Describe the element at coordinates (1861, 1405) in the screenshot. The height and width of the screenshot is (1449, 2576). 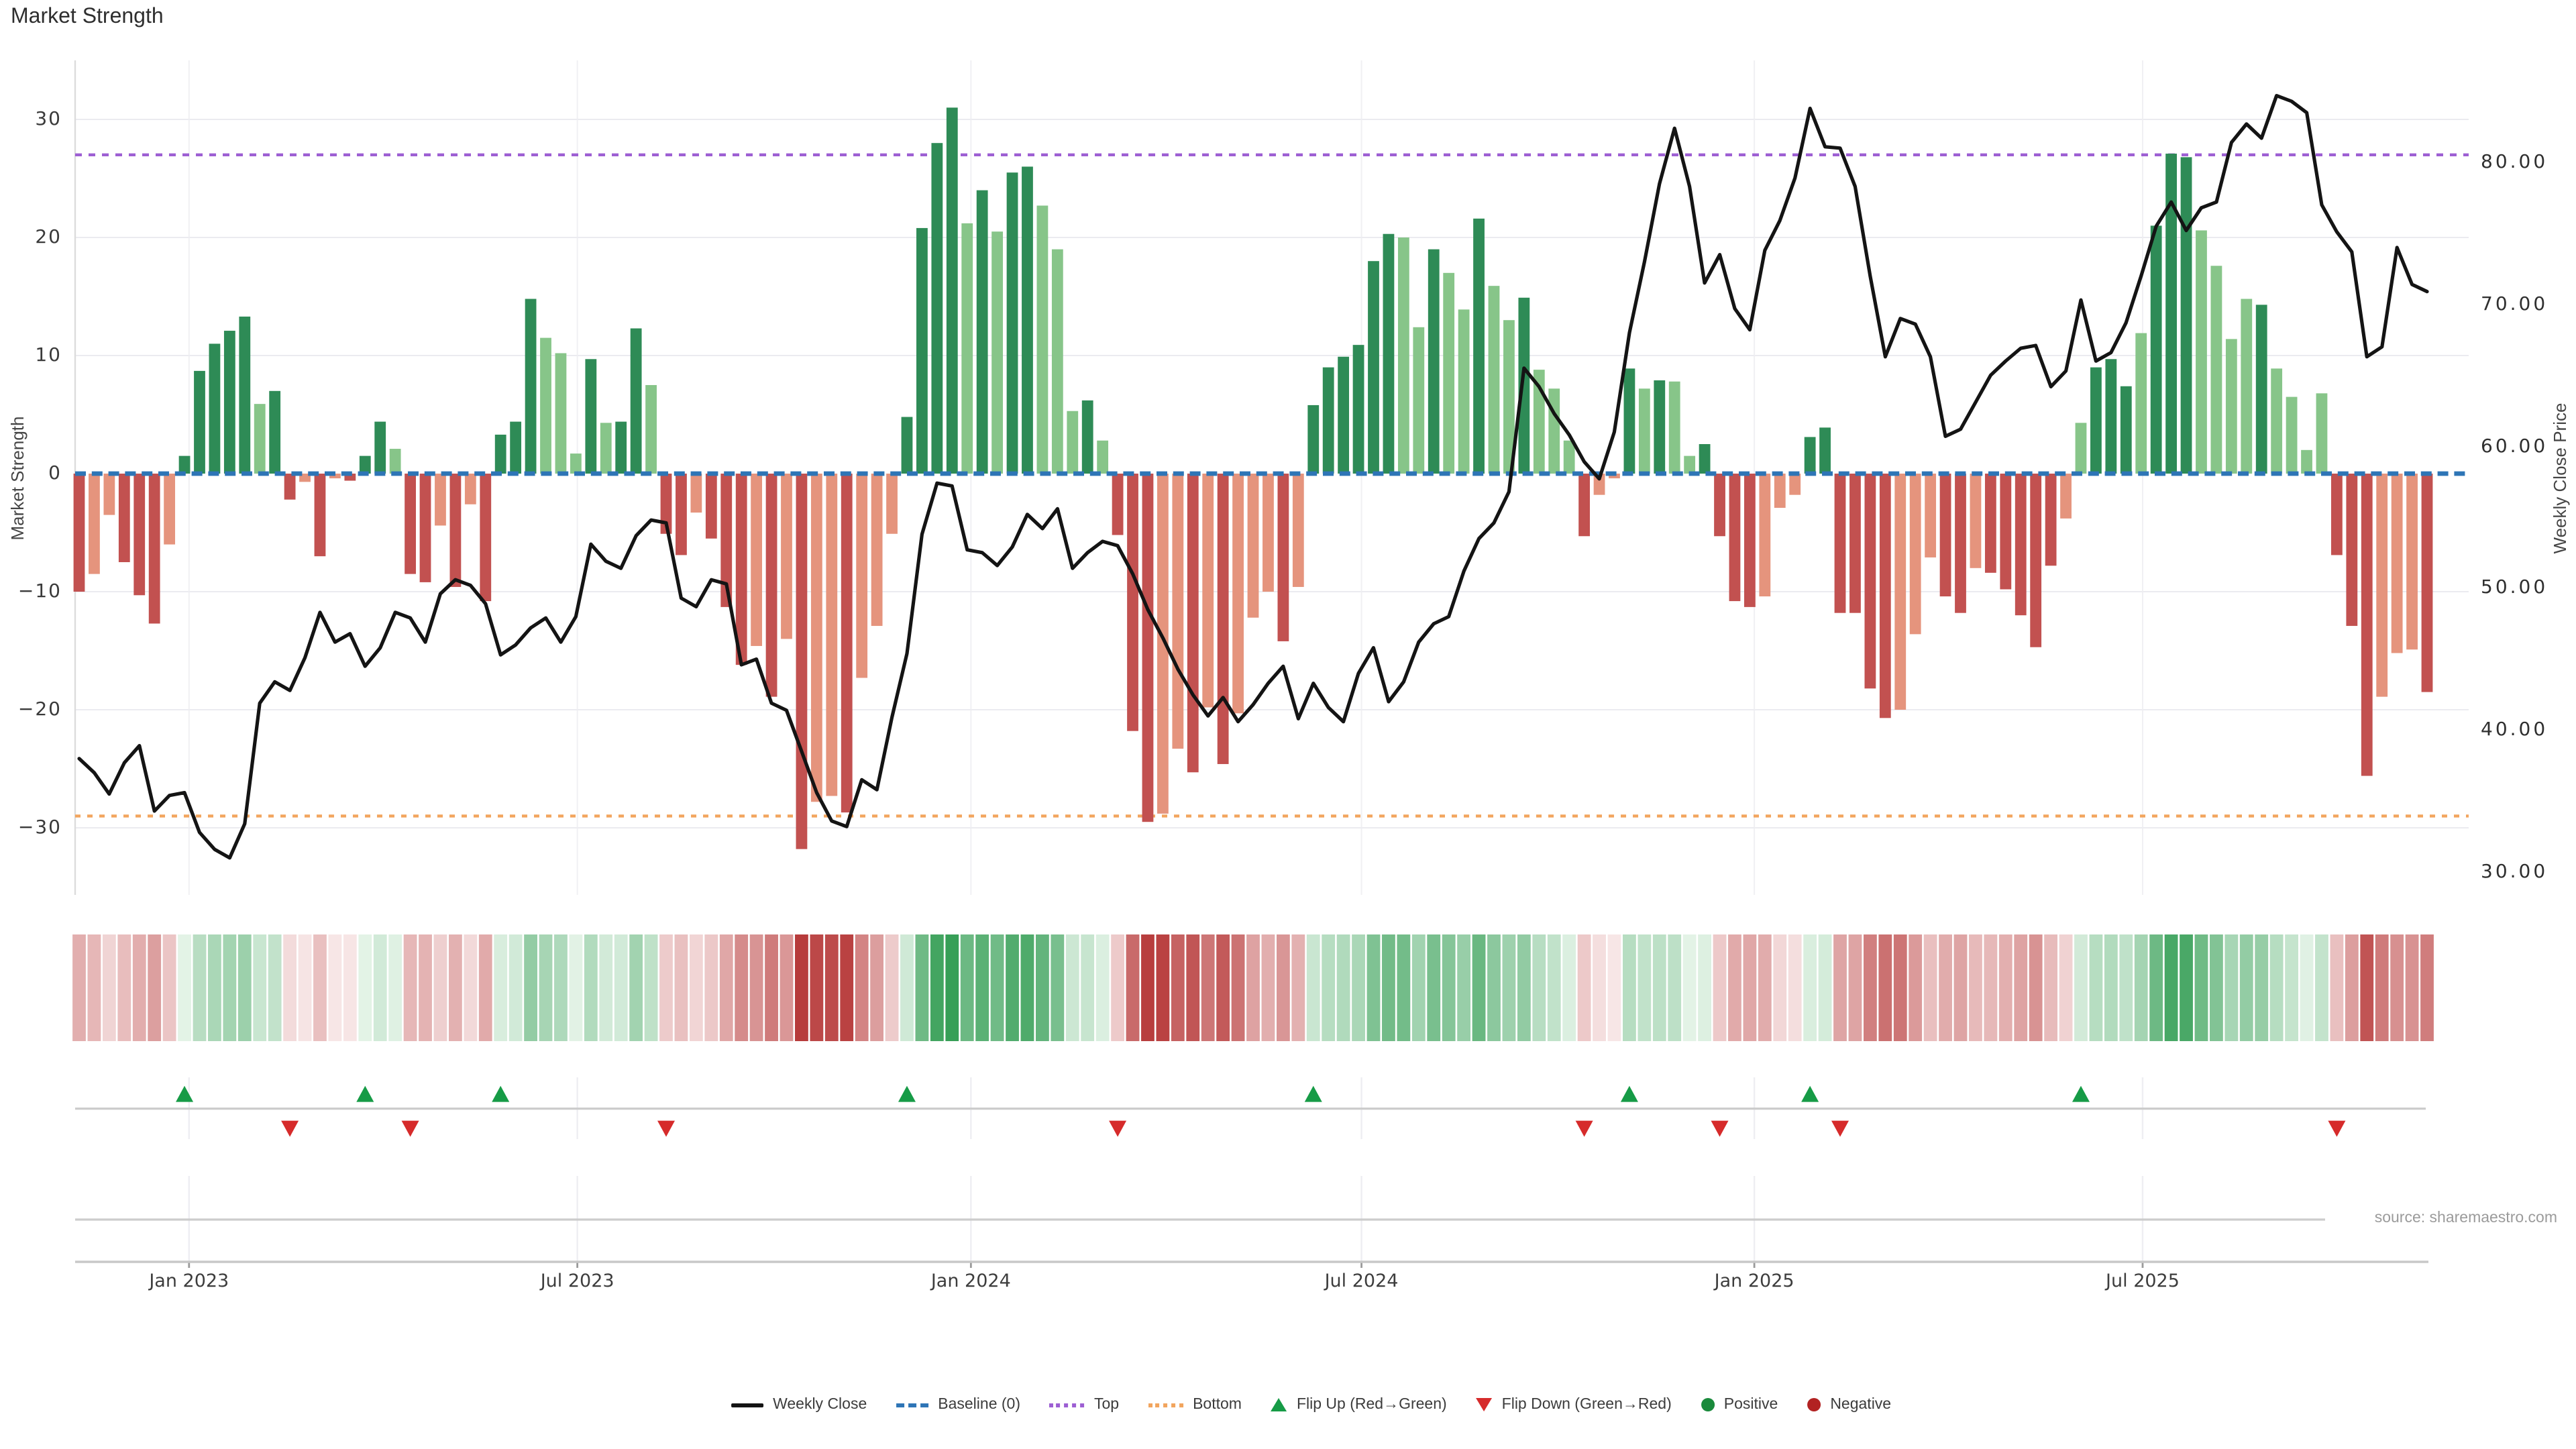
I see `legend-label: Negative` at that location.